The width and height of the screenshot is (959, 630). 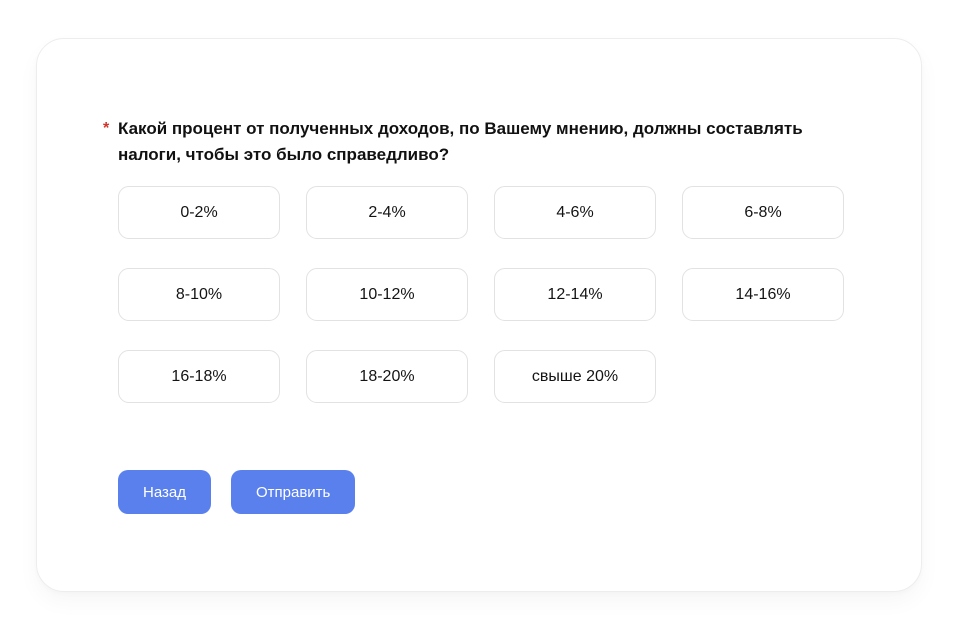 I want to click on submit-button: Отправить, so click(x=293, y=492).